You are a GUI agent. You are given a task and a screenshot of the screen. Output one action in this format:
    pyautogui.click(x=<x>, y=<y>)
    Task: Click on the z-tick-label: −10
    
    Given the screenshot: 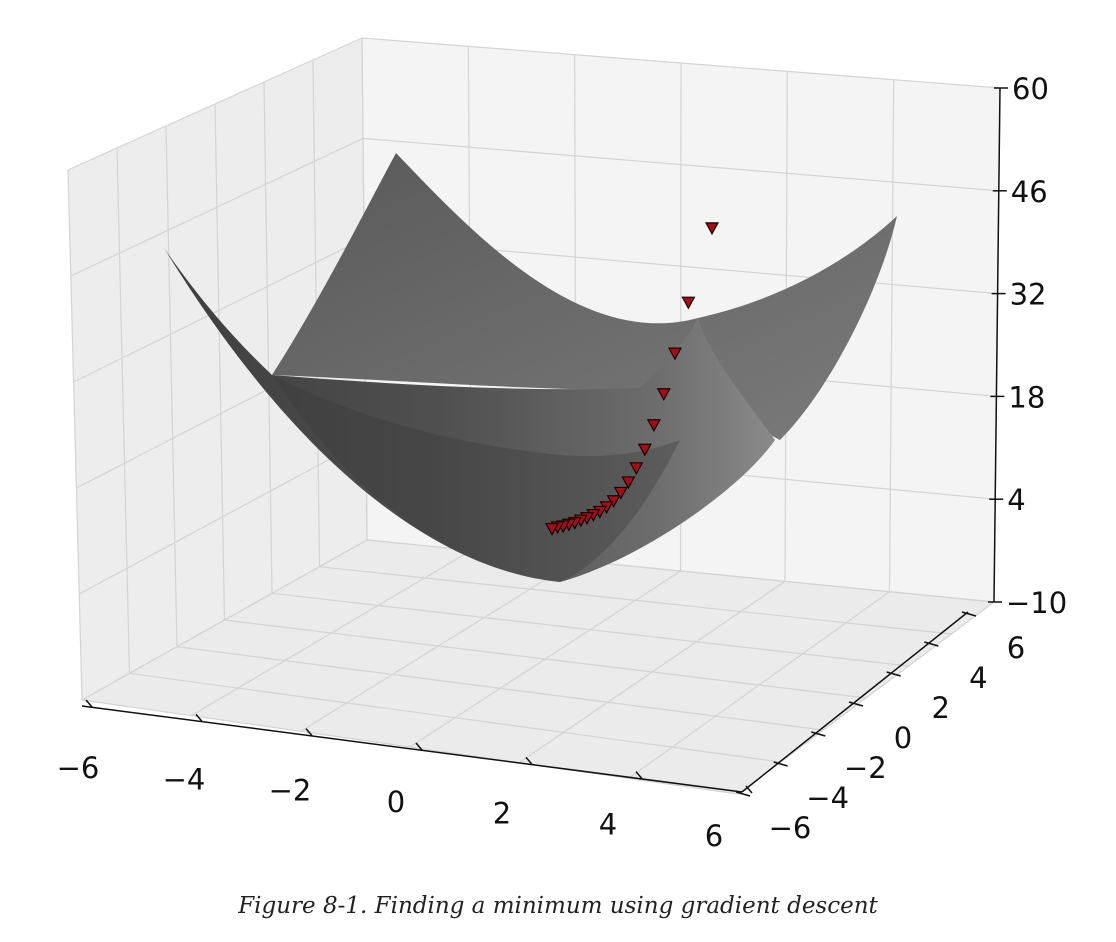 What is the action you would take?
    pyautogui.click(x=1036, y=603)
    